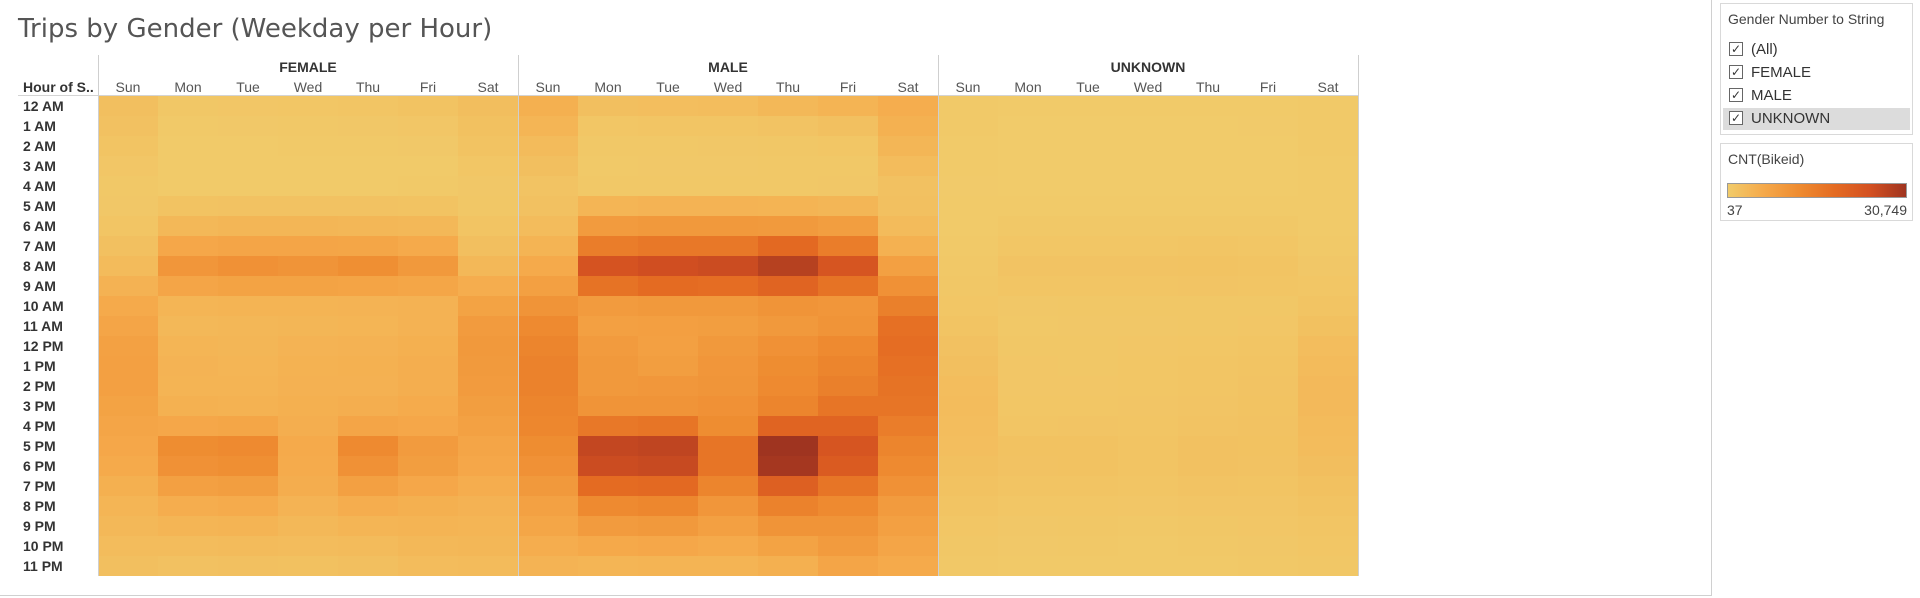 Image resolution: width=1920 pixels, height=598 pixels. Describe the element at coordinates (1771, 95) in the screenshot. I see `filter-item-label: MALE` at that location.